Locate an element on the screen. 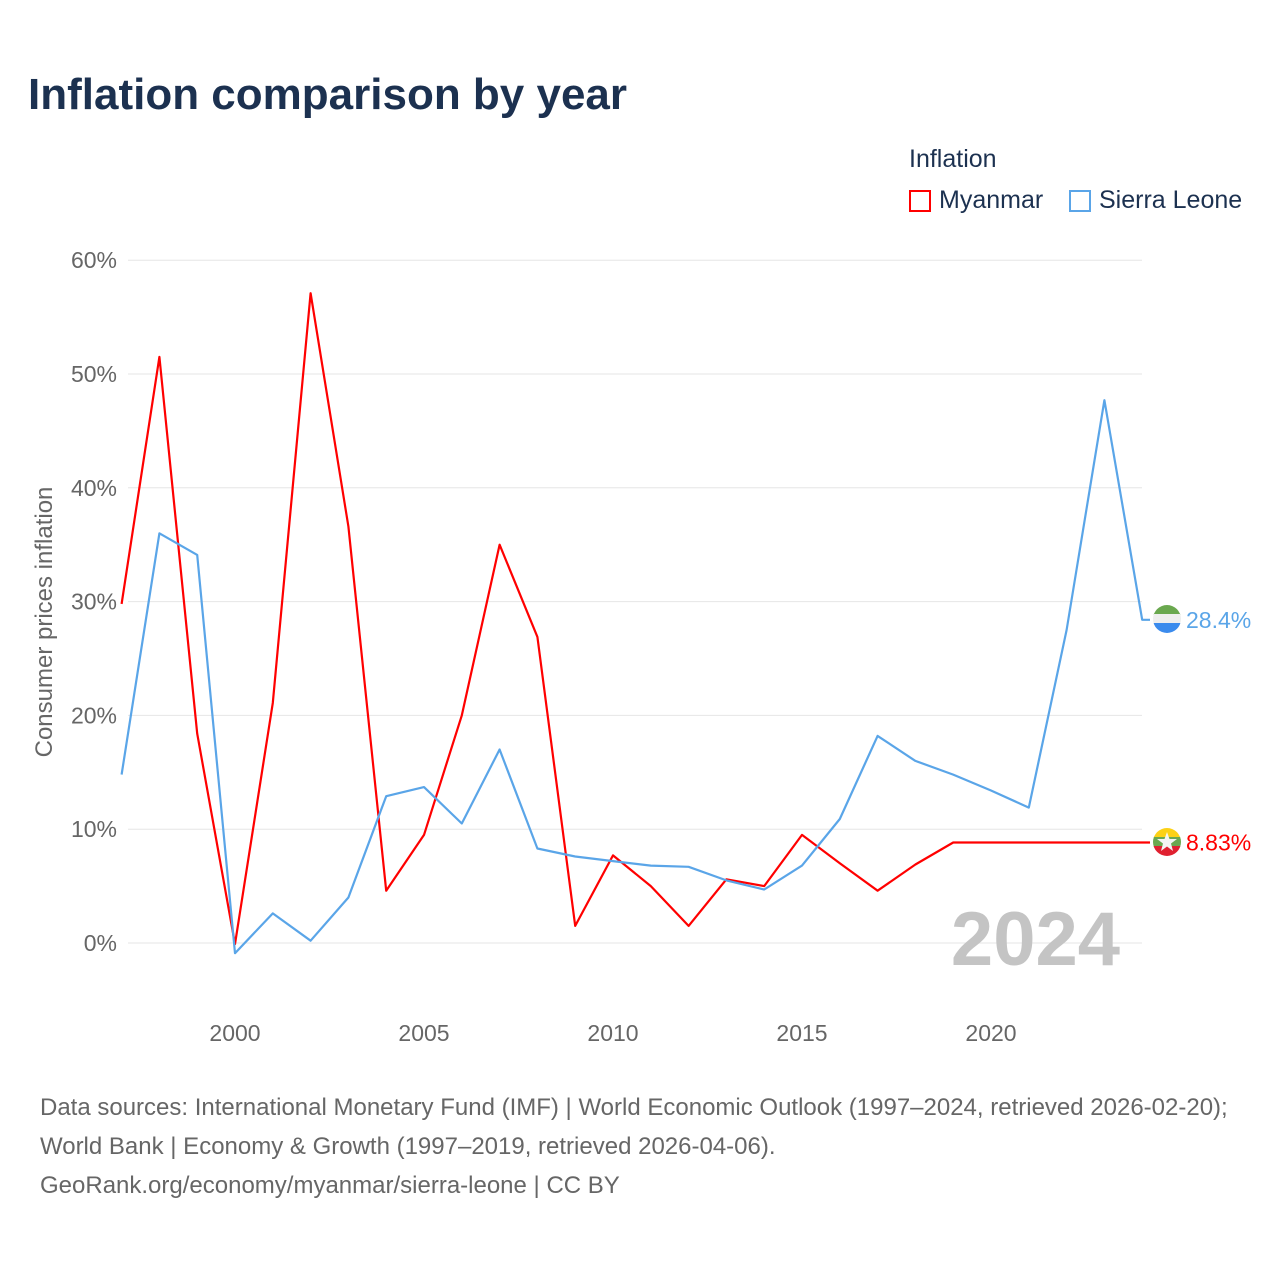 Image resolution: width=1280 pixels, height=1280 pixels. y-tick-label: 40% is located at coordinates (94, 488).